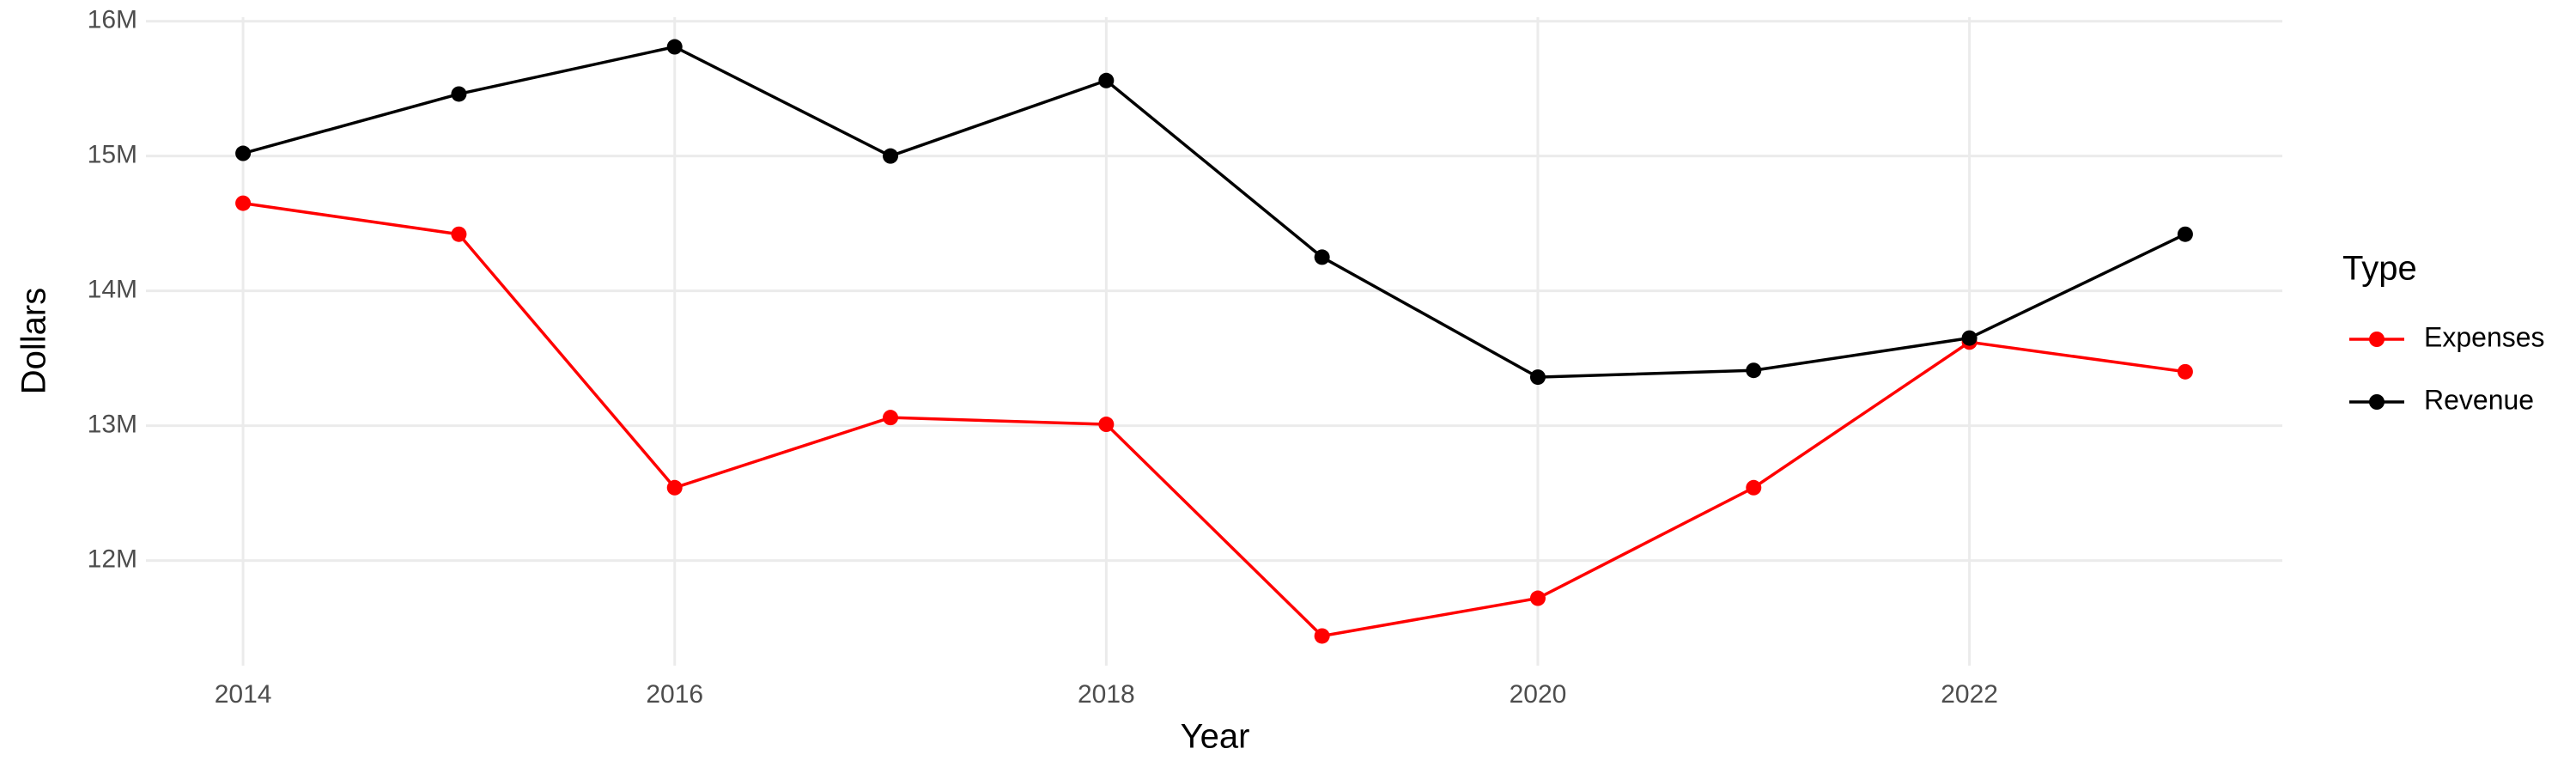 Image resolution: width=2576 pixels, height=773 pixels. Describe the element at coordinates (34, 341) in the screenshot. I see `y-axis-title: Dollars` at that location.